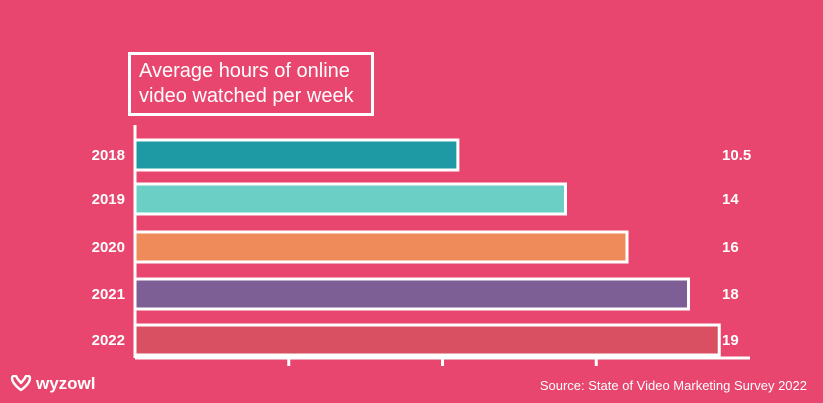  What do you see at coordinates (108, 155) in the screenshot?
I see `category-label-2018: 2018` at bounding box center [108, 155].